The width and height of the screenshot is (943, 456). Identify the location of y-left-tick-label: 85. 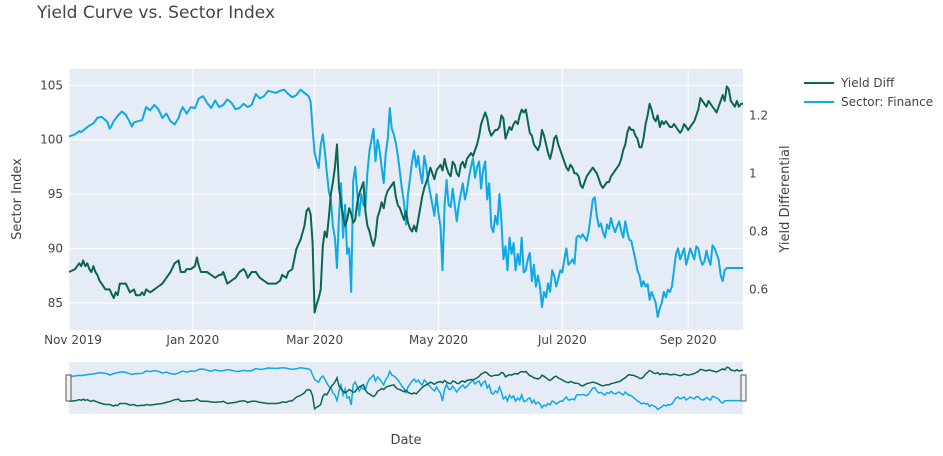
(55, 303).